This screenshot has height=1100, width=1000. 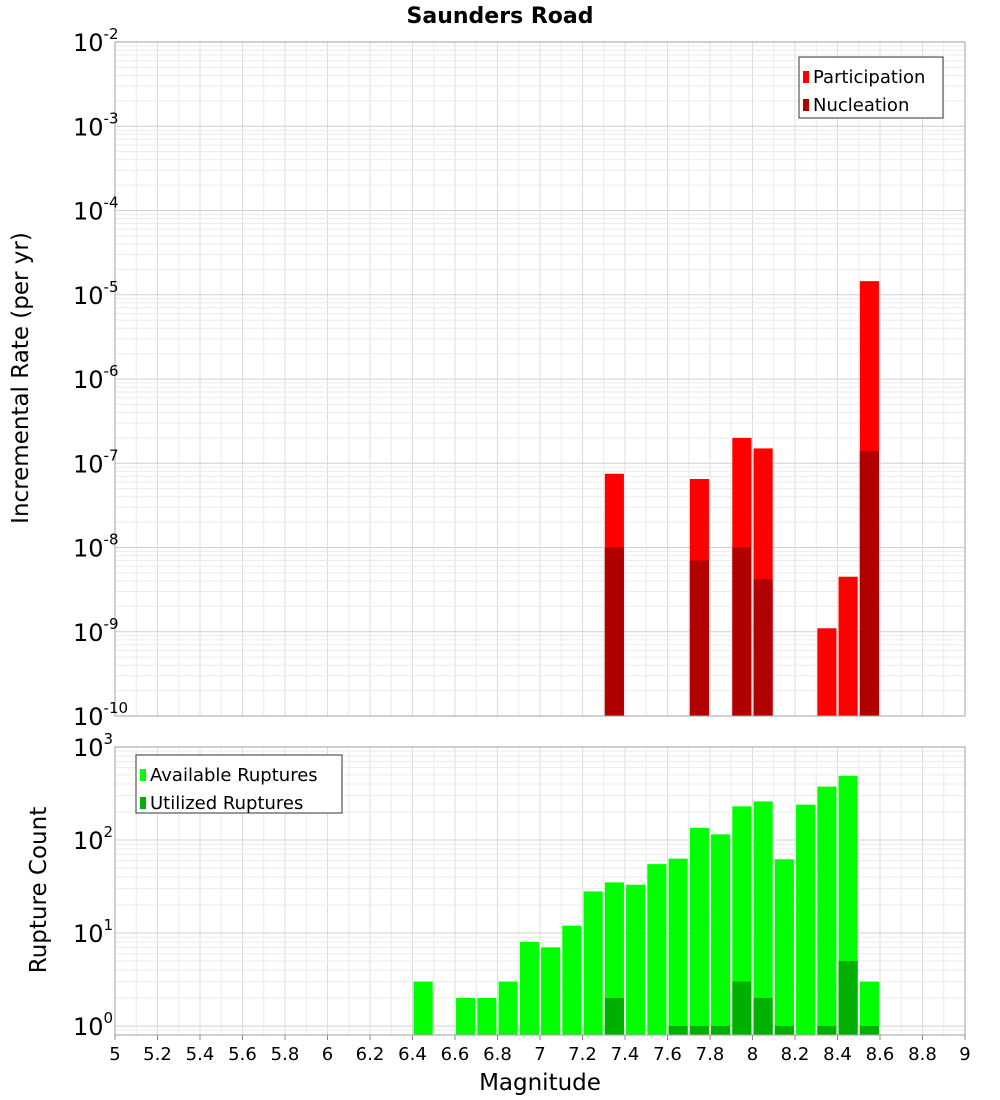 I want to click on x-tick-label: 5.6, so click(x=242, y=1054).